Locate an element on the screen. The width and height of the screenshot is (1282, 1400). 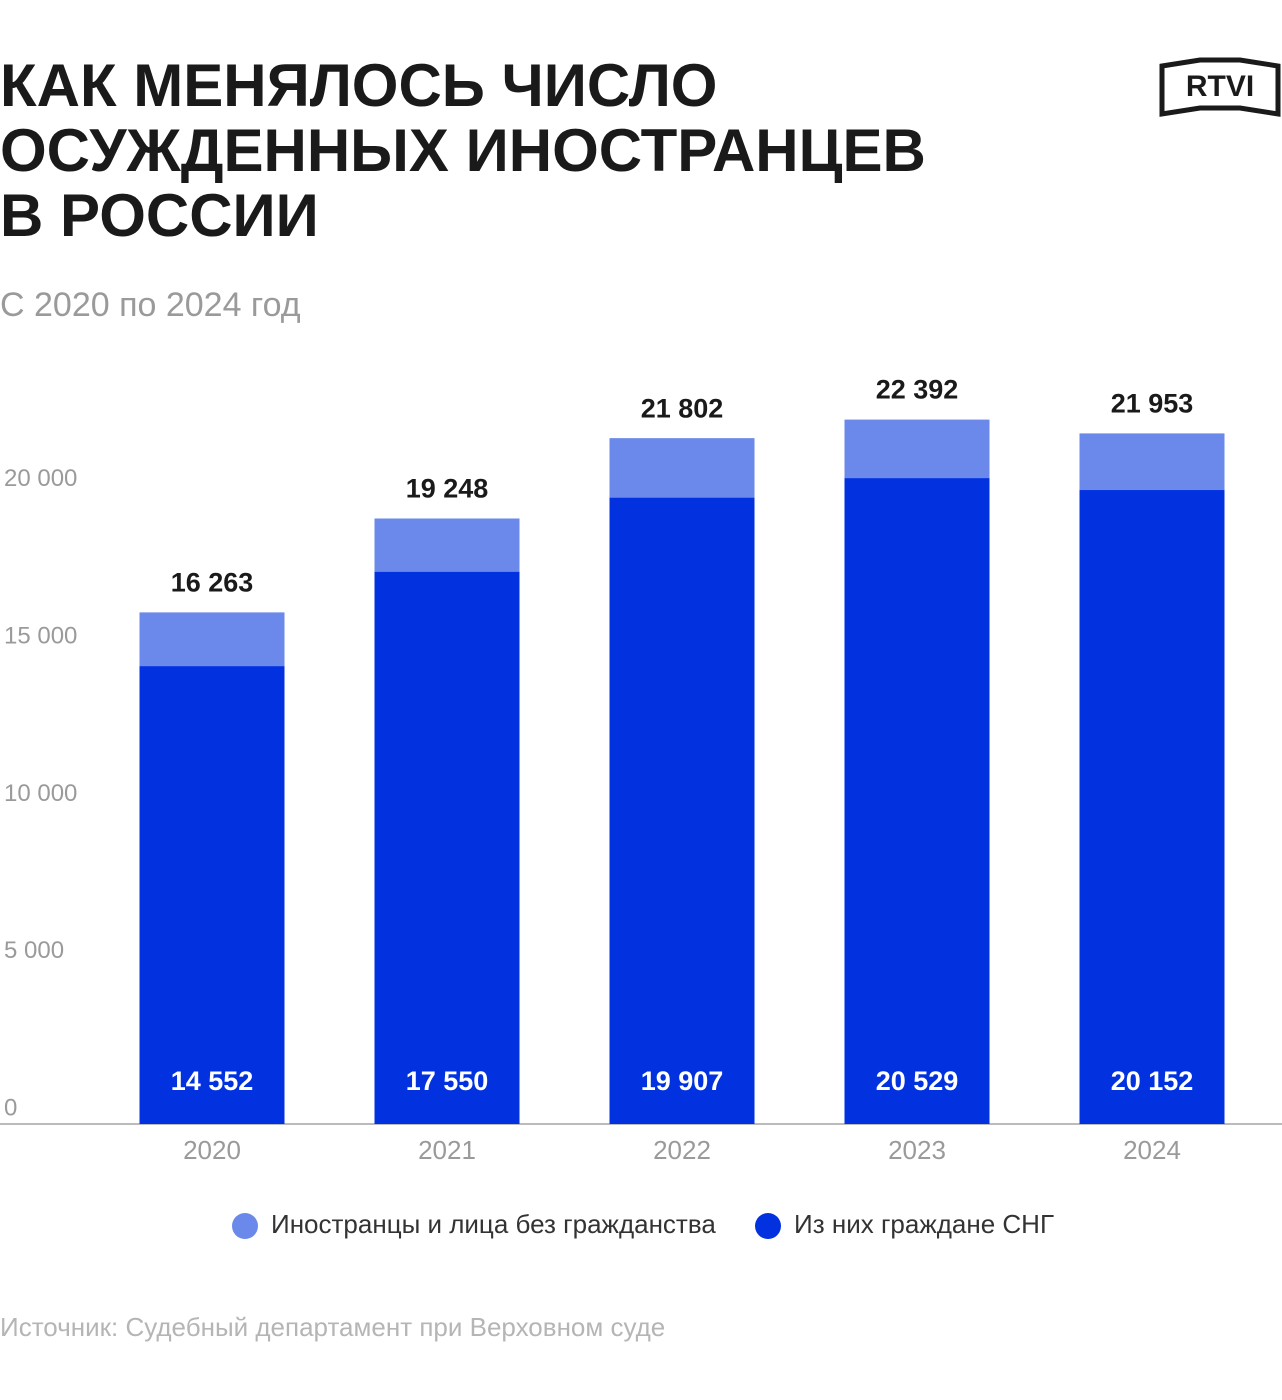
x-tick-label: 2020 is located at coordinates (212, 1150).